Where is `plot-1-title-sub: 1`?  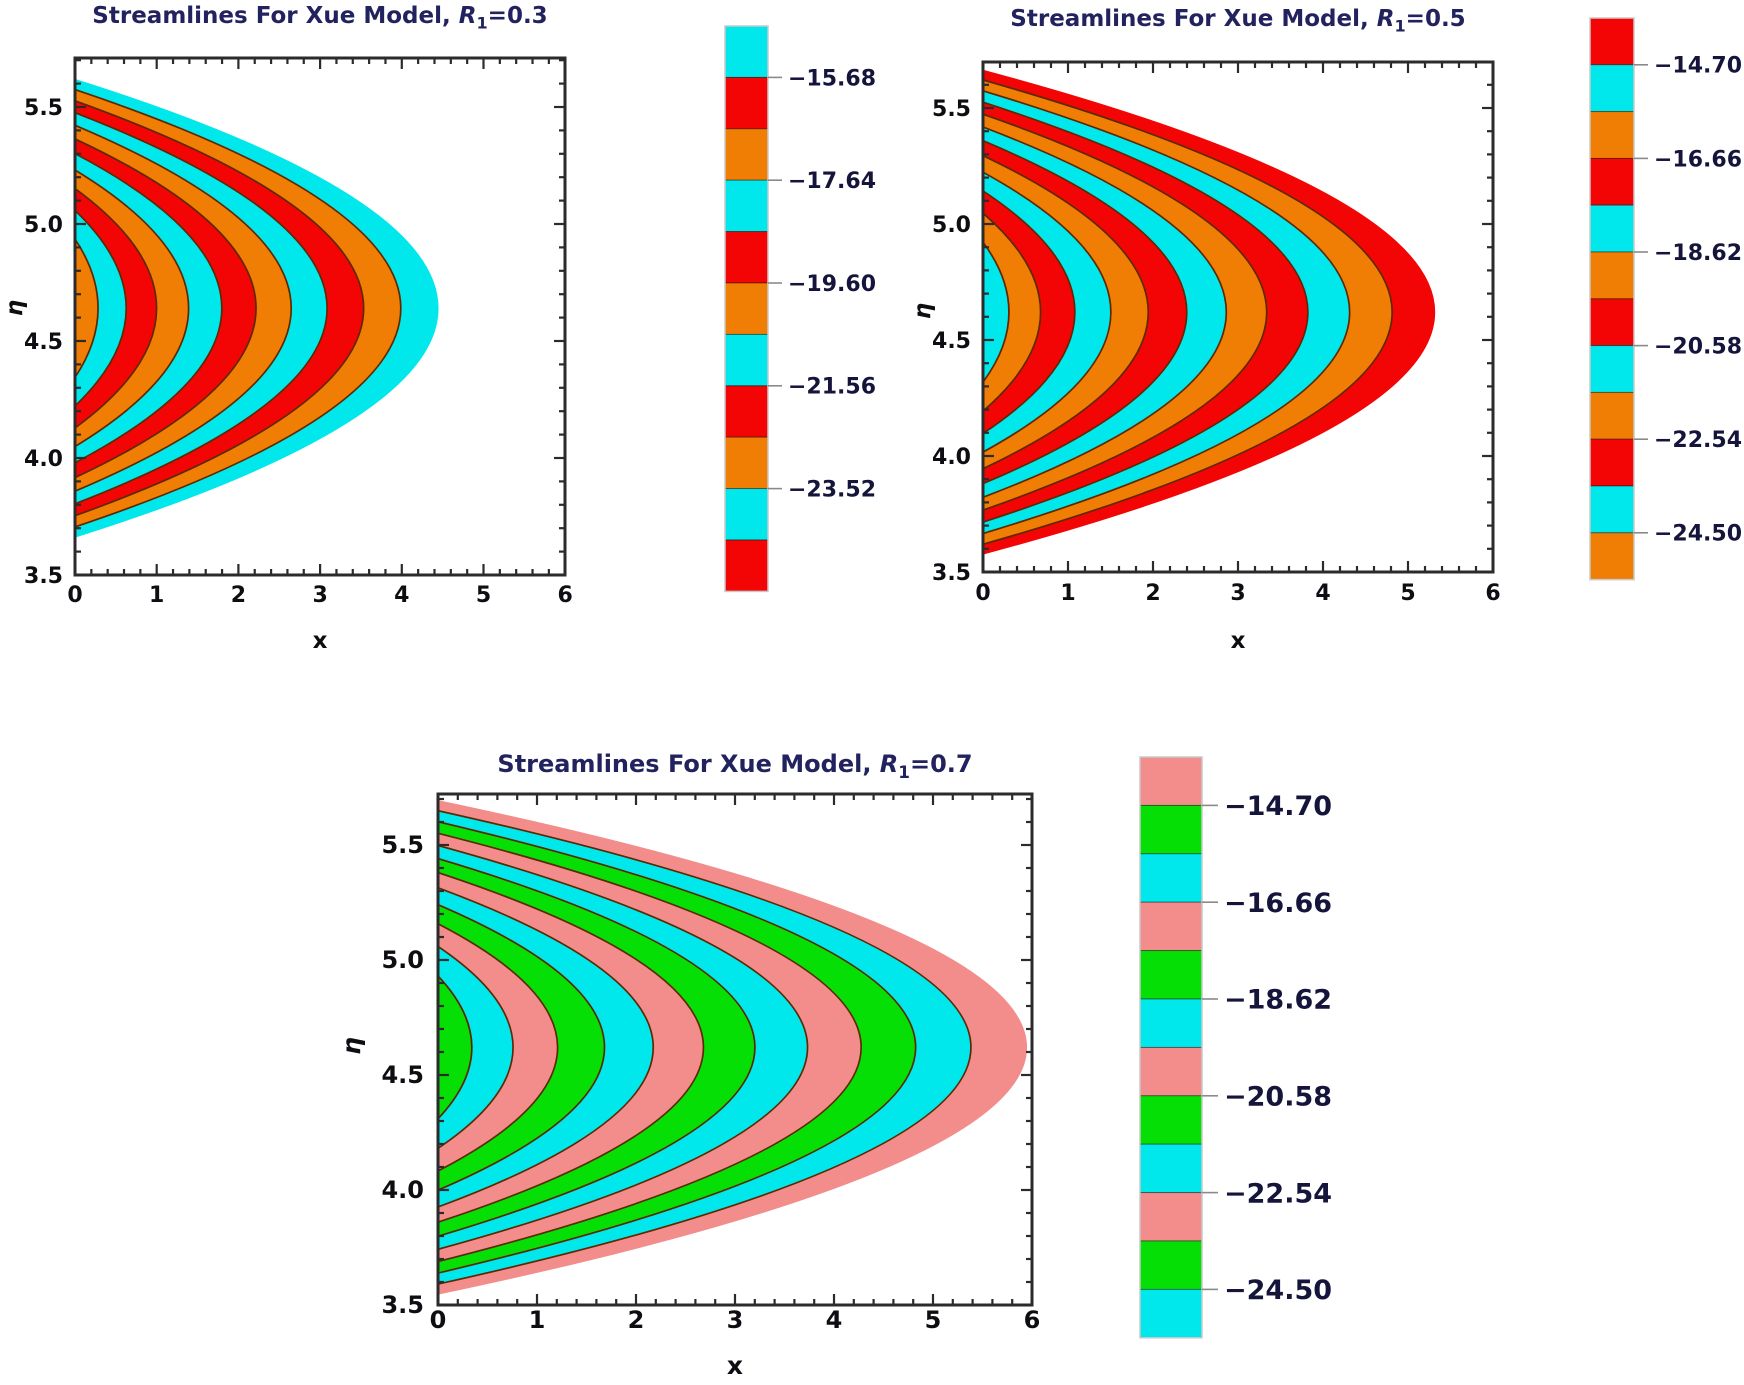 plot-1-title-sub: 1 is located at coordinates (482, 23).